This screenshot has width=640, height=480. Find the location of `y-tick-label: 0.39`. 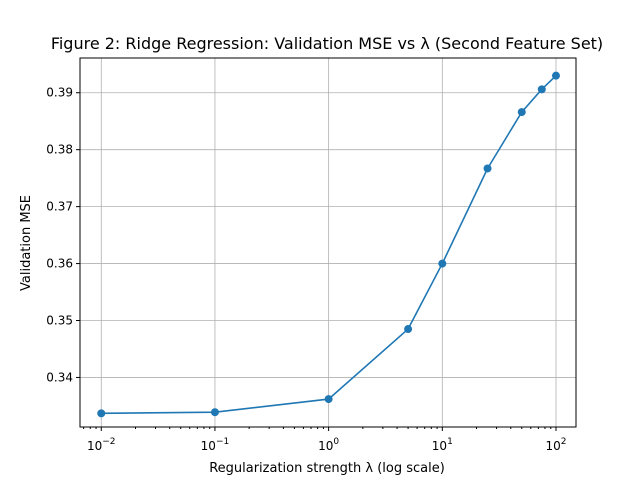

y-tick-label: 0.39 is located at coordinates (59, 93).